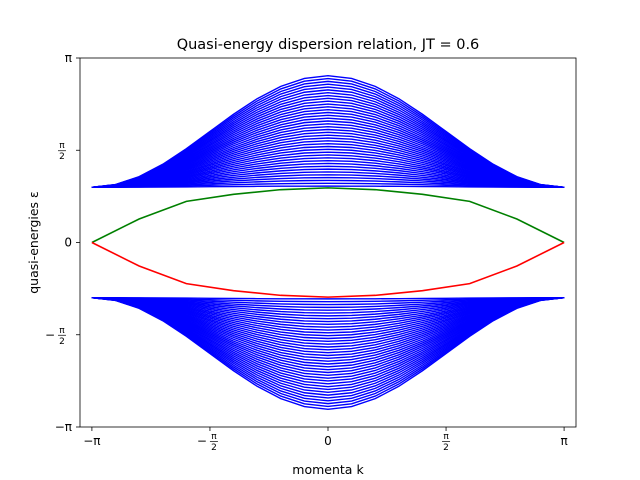 The width and height of the screenshot is (640, 480). What do you see at coordinates (563, 441) in the screenshot?
I see `x-tick-label: π` at bounding box center [563, 441].